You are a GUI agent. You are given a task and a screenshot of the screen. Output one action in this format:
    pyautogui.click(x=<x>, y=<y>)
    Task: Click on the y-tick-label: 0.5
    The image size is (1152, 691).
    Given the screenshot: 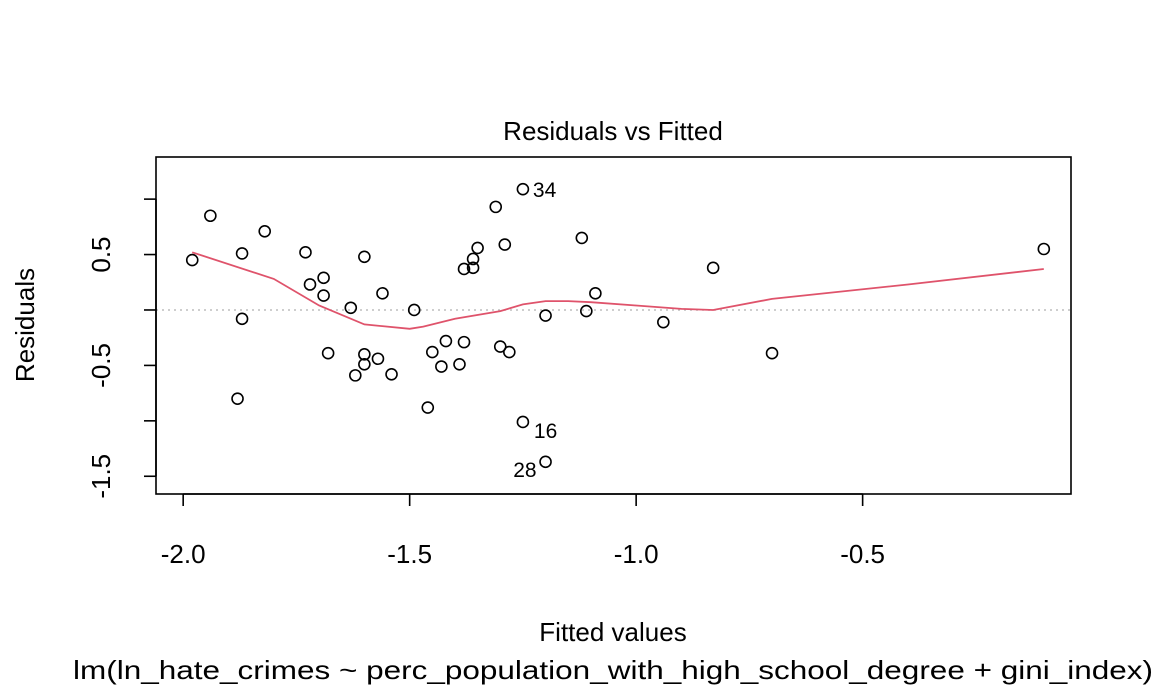 What is the action you would take?
    pyautogui.click(x=101, y=254)
    